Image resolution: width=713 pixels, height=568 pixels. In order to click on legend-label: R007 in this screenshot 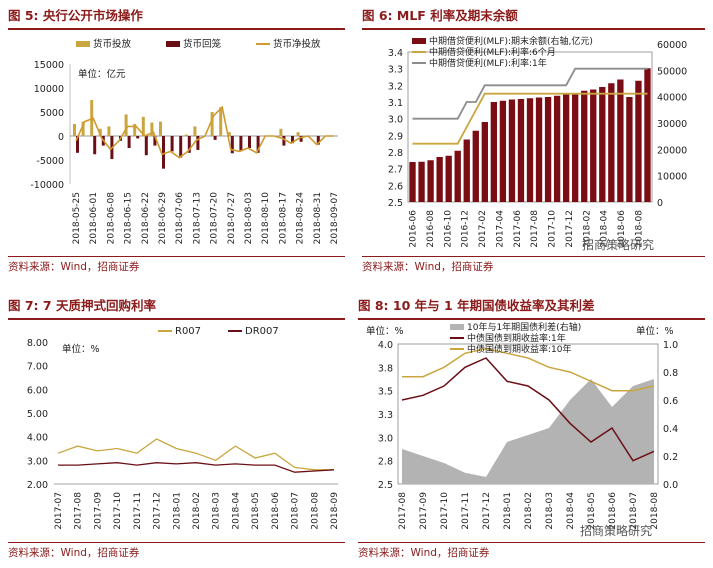, I will do `click(188, 331)`.